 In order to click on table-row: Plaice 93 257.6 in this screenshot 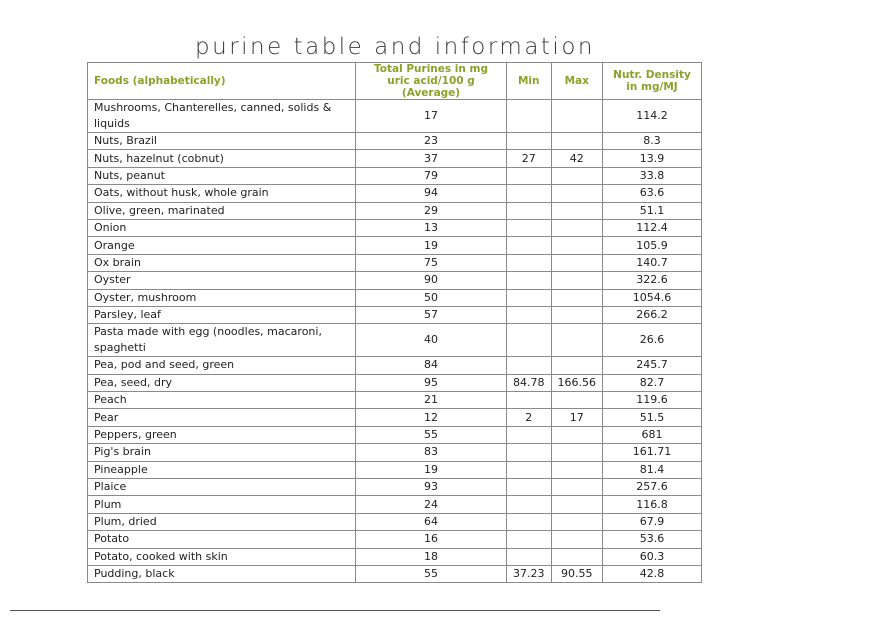, I will do `click(394, 487)`.